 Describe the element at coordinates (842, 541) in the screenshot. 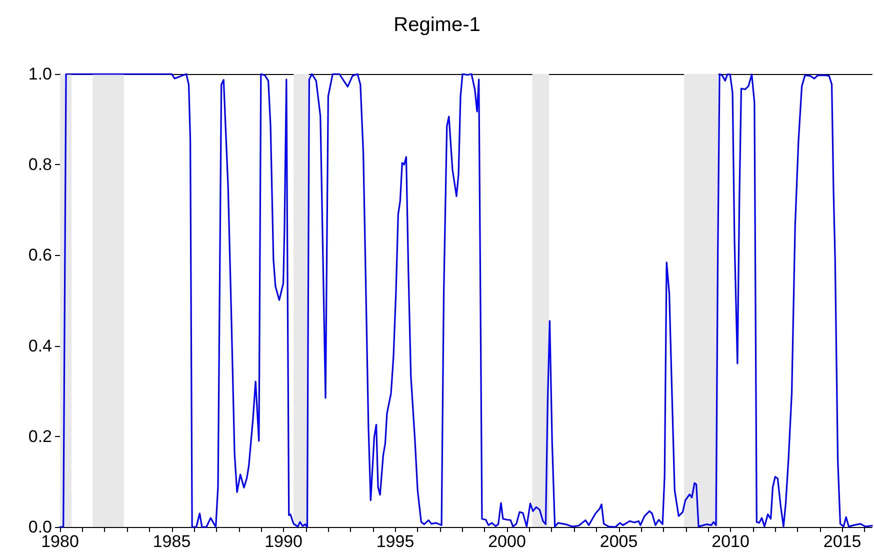

I see `x-tick-label: 2015` at that location.